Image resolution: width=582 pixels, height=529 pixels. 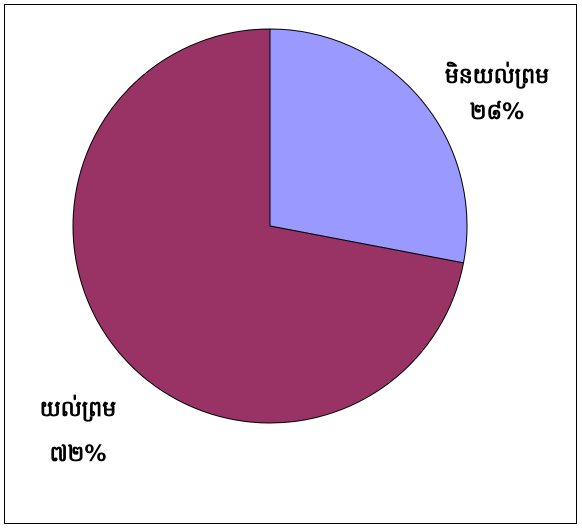 I want to click on slice-category-label: យល់ព្រម, so click(x=78, y=408).